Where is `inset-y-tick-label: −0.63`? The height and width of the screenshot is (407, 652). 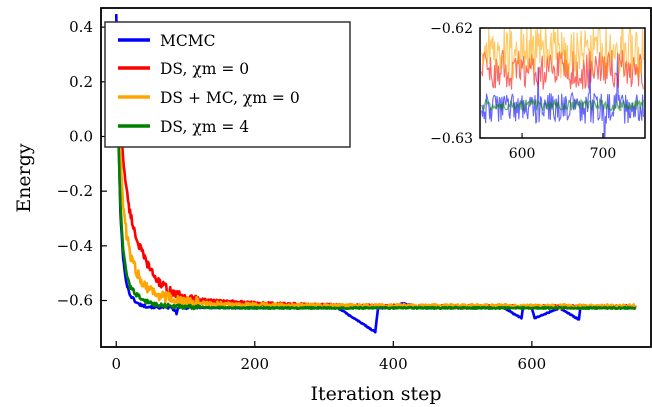 inset-y-tick-label: −0.63 is located at coordinates (451, 139).